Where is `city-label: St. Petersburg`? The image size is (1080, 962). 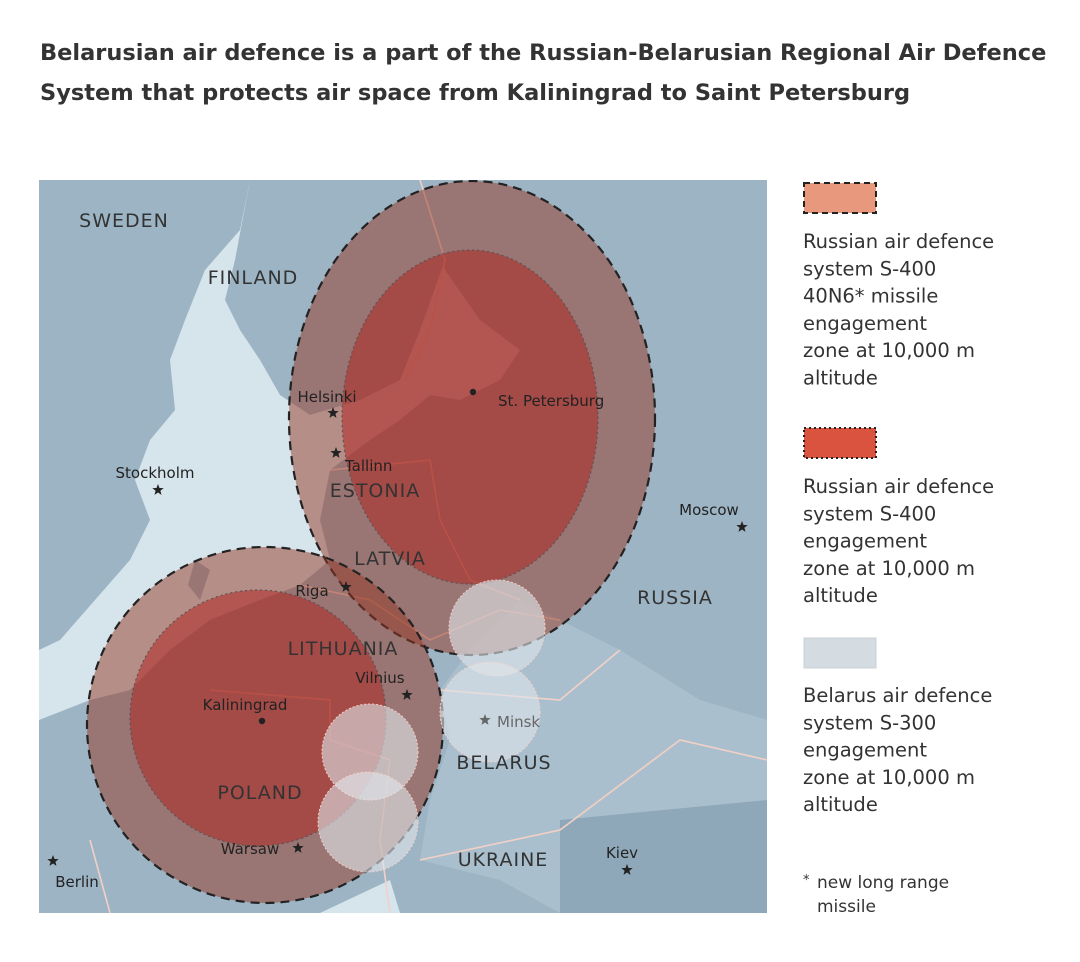 city-label: St. Petersburg is located at coordinates (551, 401).